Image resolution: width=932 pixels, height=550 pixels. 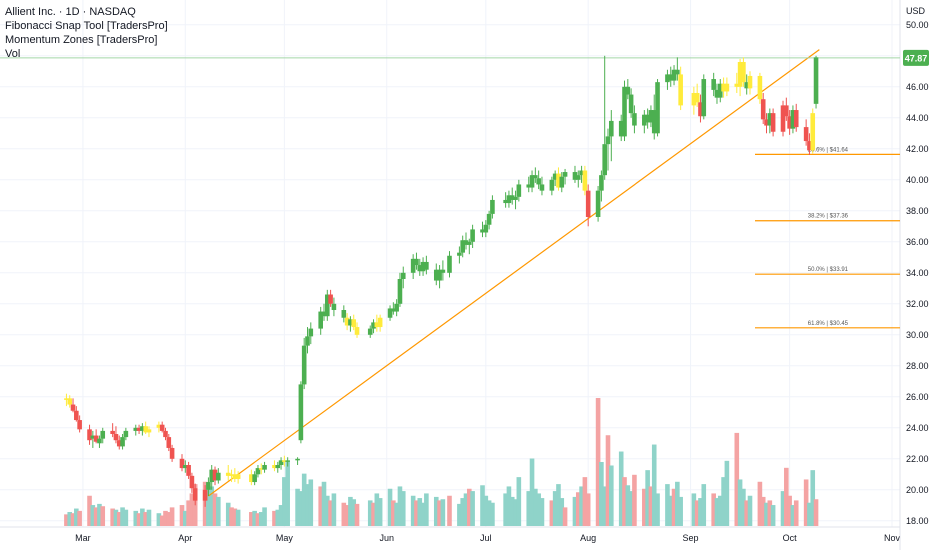 What do you see at coordinates (916, 11) in the screenshot?
I see `currency-label: USD` at bounding box center [916, 11].